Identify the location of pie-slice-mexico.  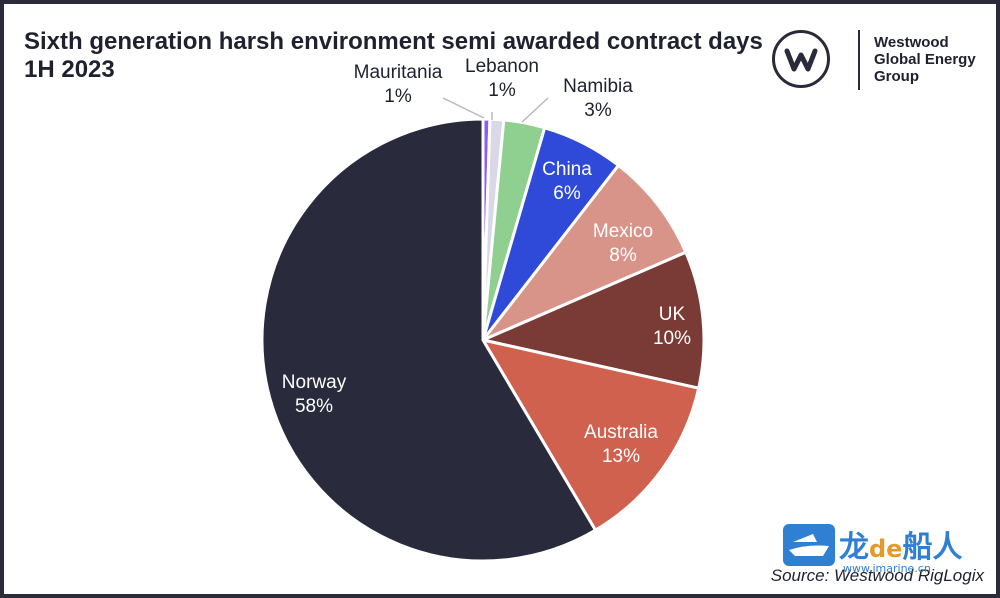
(584, 252).